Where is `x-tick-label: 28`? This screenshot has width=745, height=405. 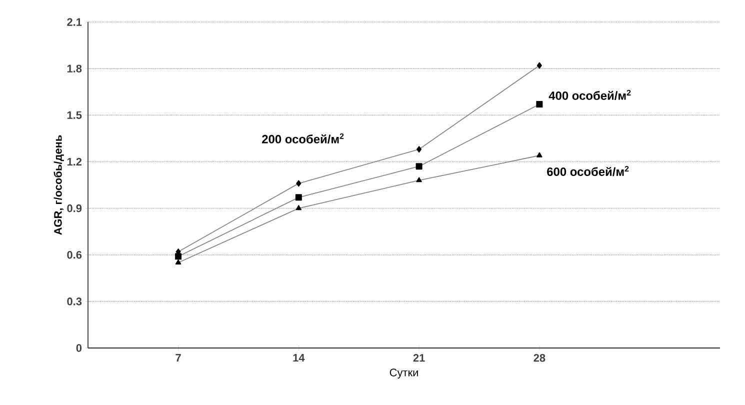
x-tick-label: 28 is located at coordinates (540, 358).